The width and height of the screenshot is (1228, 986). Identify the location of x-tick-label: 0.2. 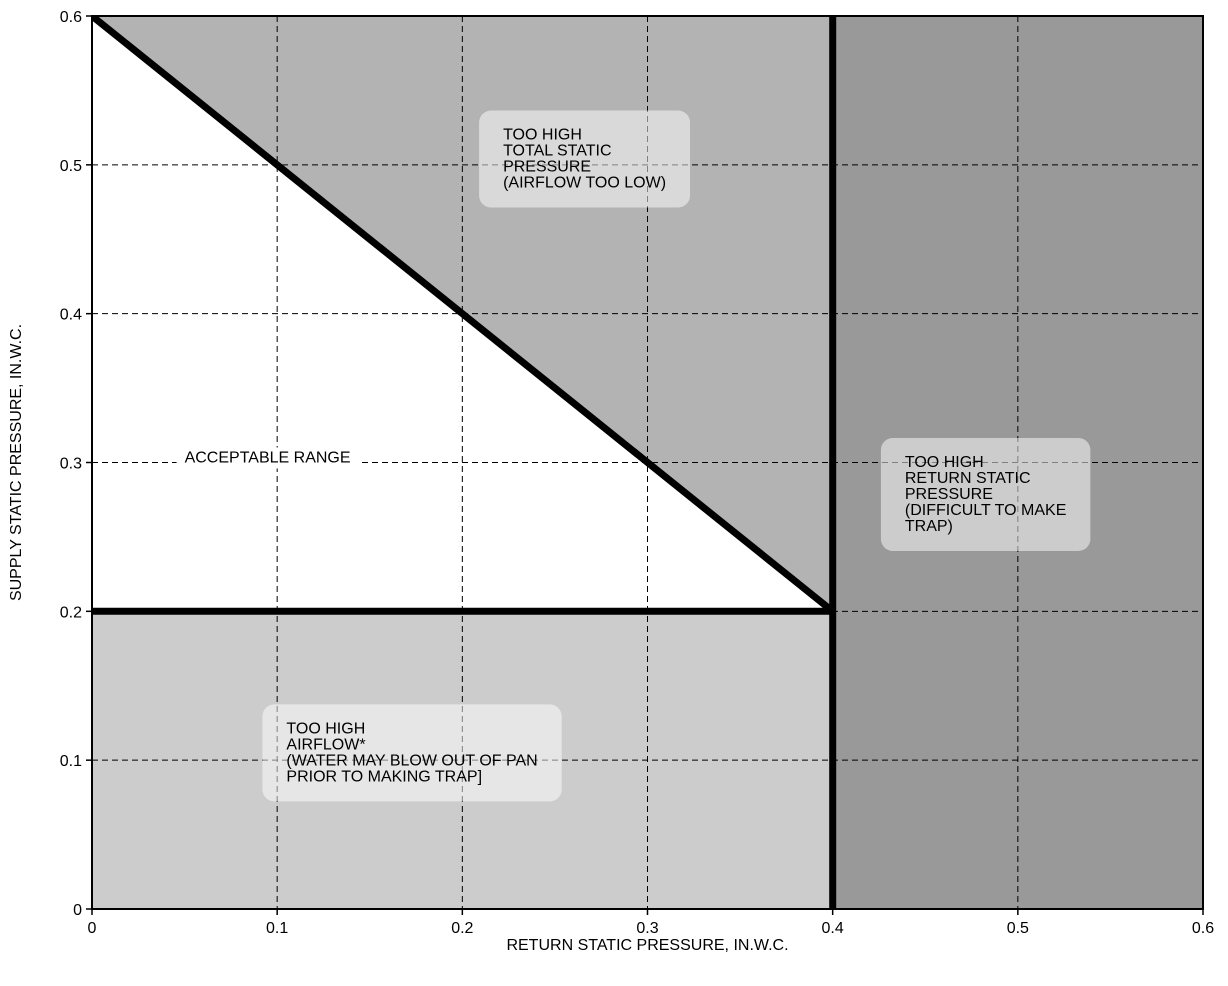
(462, 928).